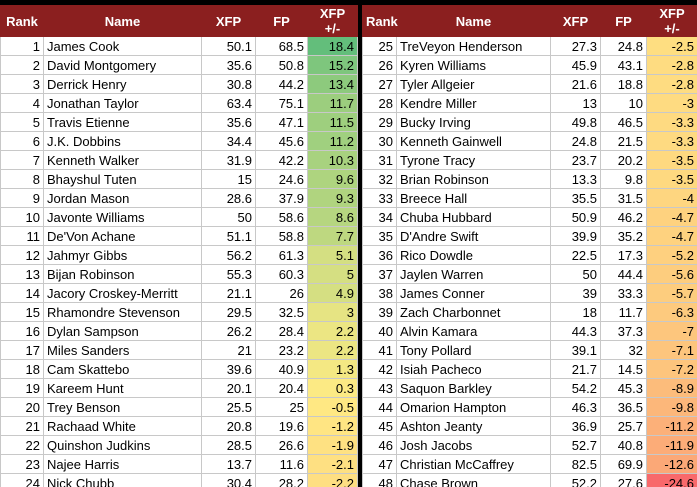  Describe the element at coordinates (281, 464) in the screenshot. I see `fp-cell: 11.6` at that location.